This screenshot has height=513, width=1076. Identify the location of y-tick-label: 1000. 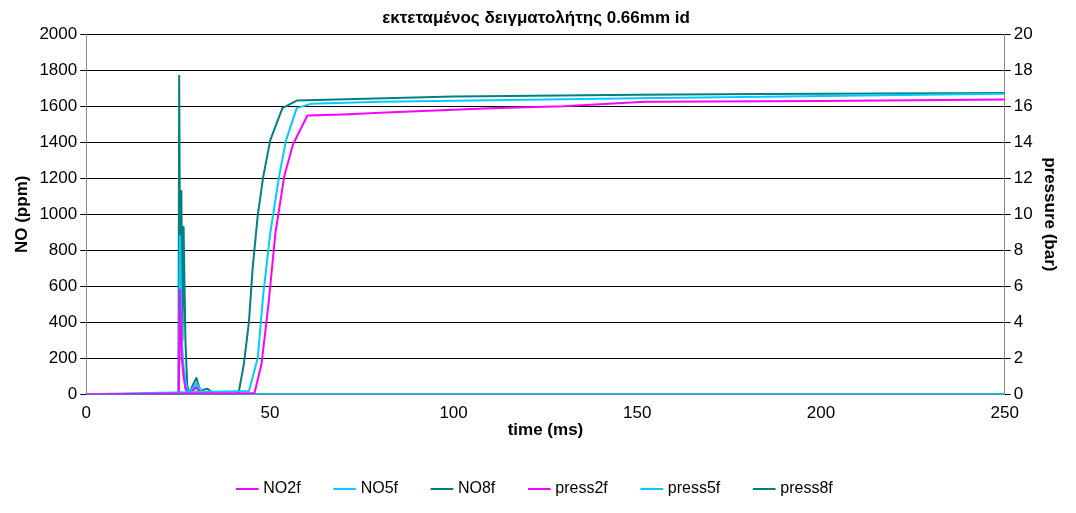
(58, 213).